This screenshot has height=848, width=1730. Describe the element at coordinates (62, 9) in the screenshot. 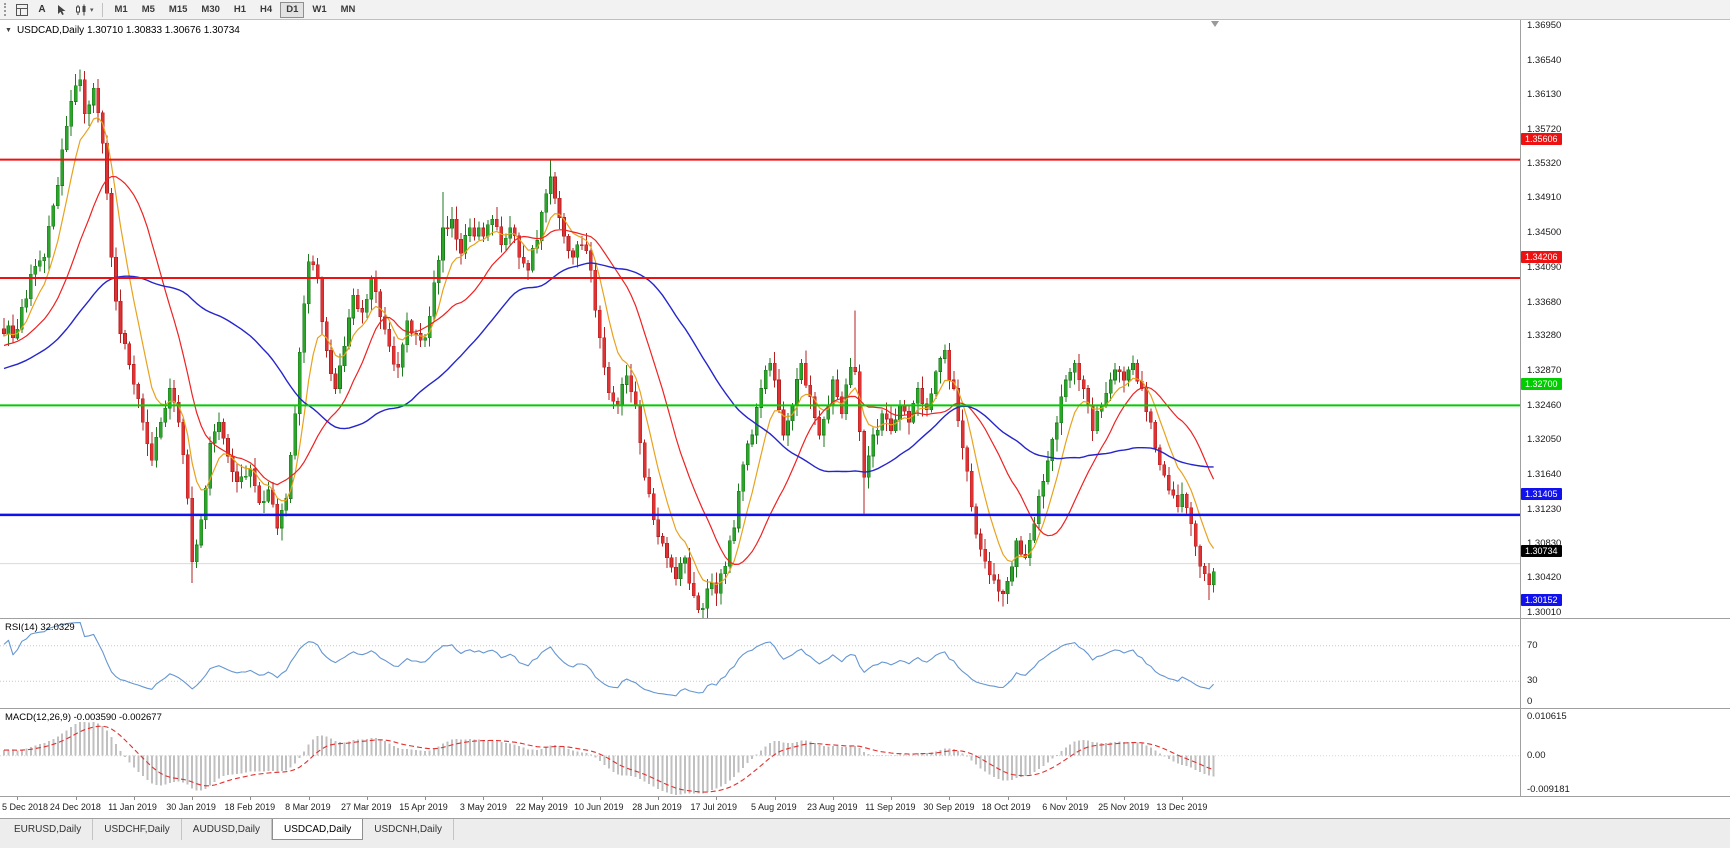

I see `cursor-tool-icon` at that location.